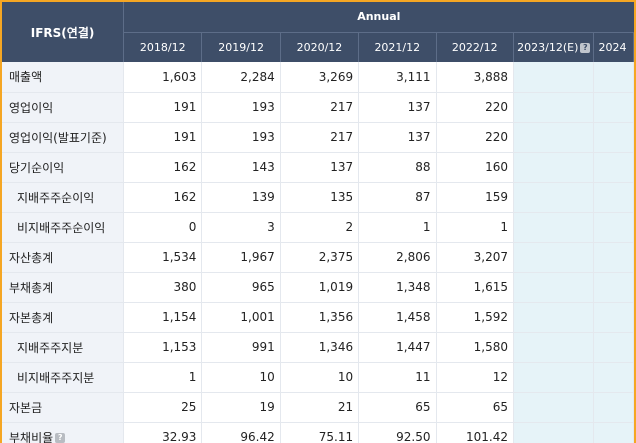 The image size is (636, 443). I want to click on value-cell: 92.50, so click(397, 432).